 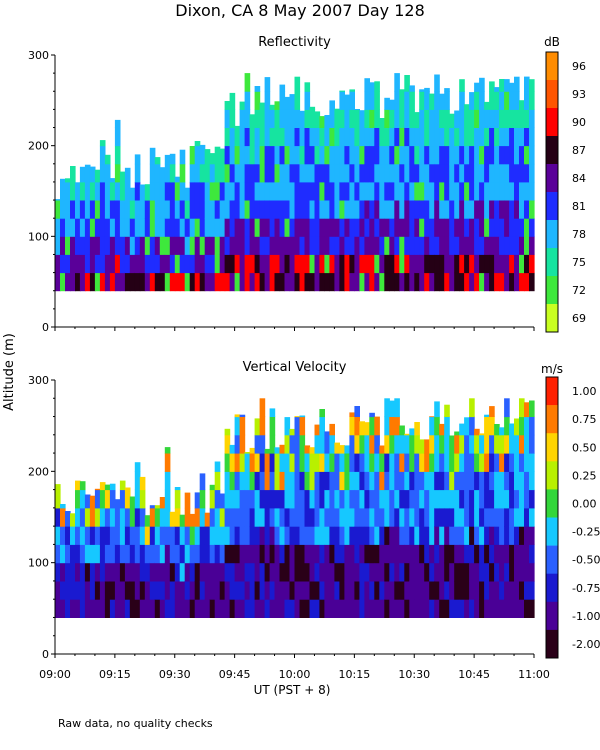 What do you see at coordinates (579, 94) in the screenshot?
I see `colorbar-label: 93` at bounding box center [579, 94].